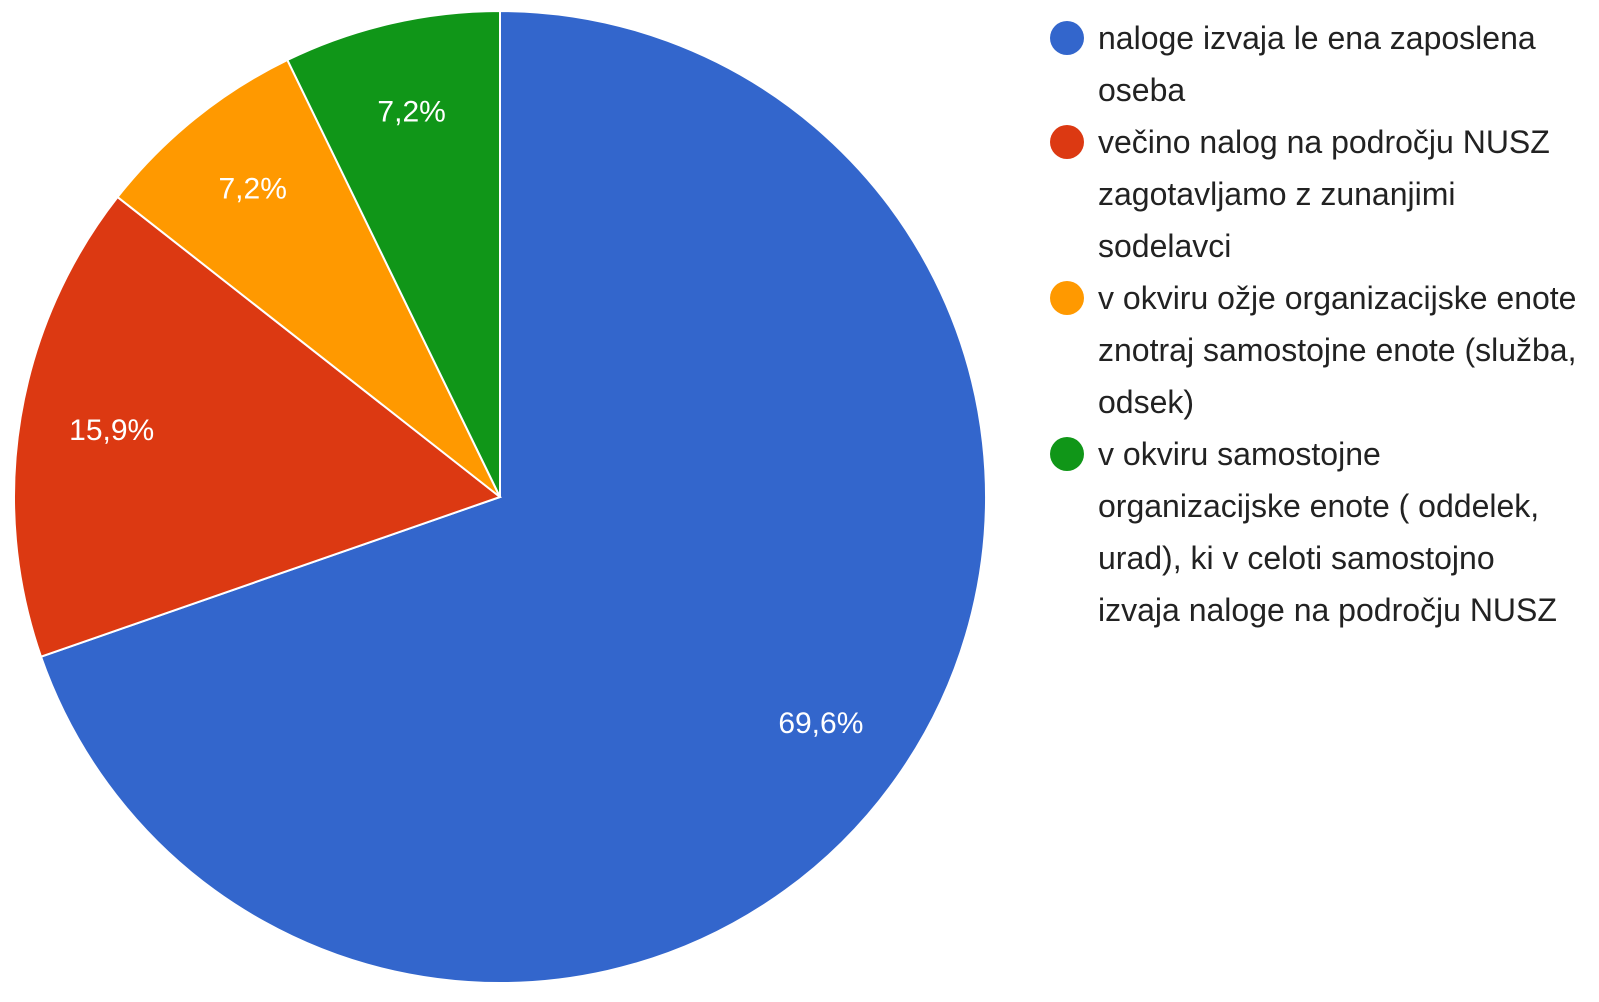 This screenshot has width=1599, height=1002. I want to click on legend-label: naloge izvaja le ena zaposlena oseba, so click(1317, 64).